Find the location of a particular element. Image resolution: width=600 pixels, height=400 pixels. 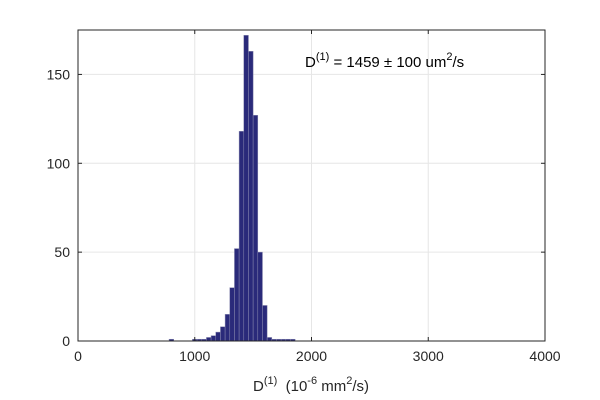

annotation-tail: /s is located at coordinates (459, 62).